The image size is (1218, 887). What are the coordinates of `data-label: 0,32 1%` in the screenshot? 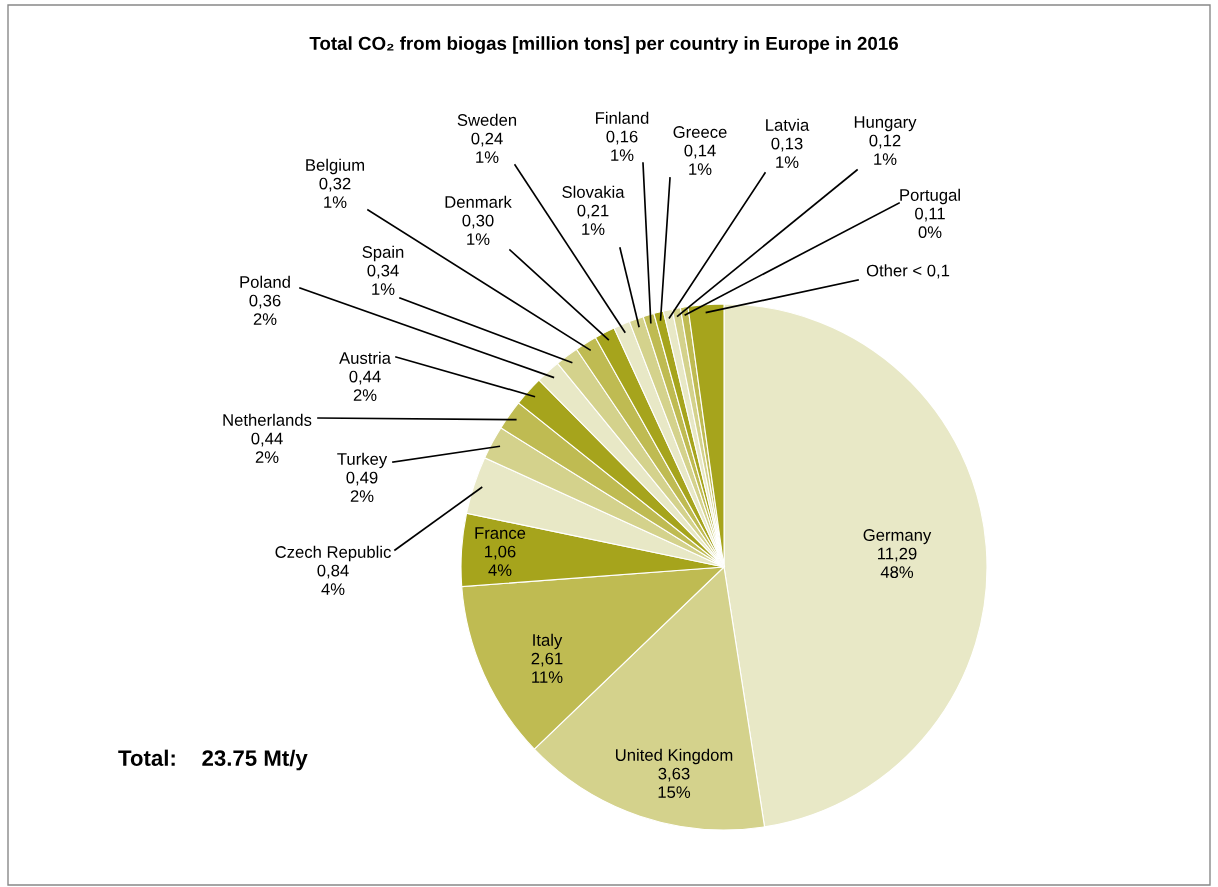 It's located at (335, 192).